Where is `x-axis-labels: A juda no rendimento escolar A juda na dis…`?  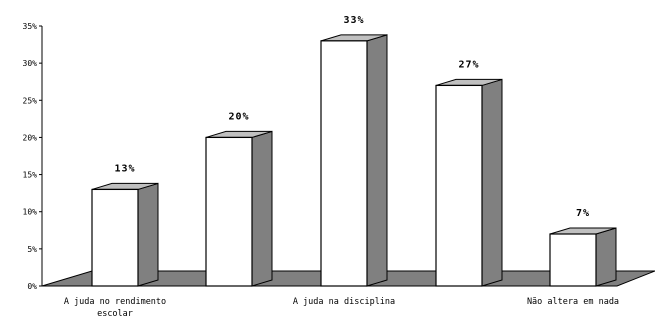 x-axis-labels: A juda no rendimento escolar A juda na dis… is located at coordinates (341, 308).